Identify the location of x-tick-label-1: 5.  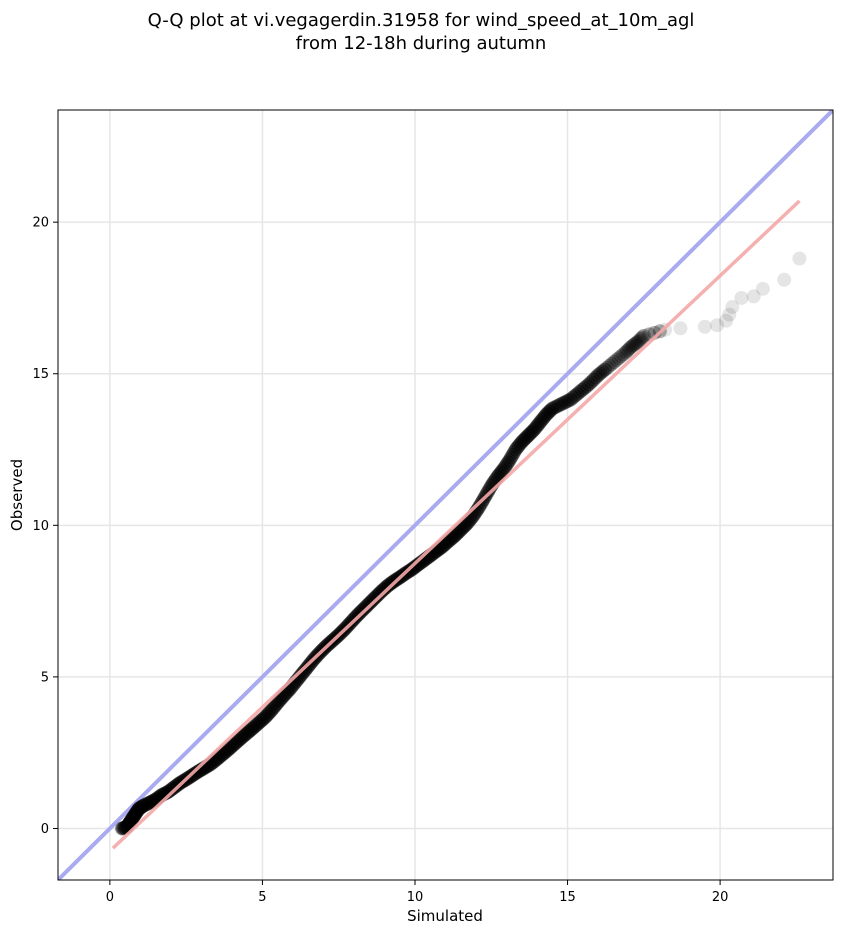
(262, 897).